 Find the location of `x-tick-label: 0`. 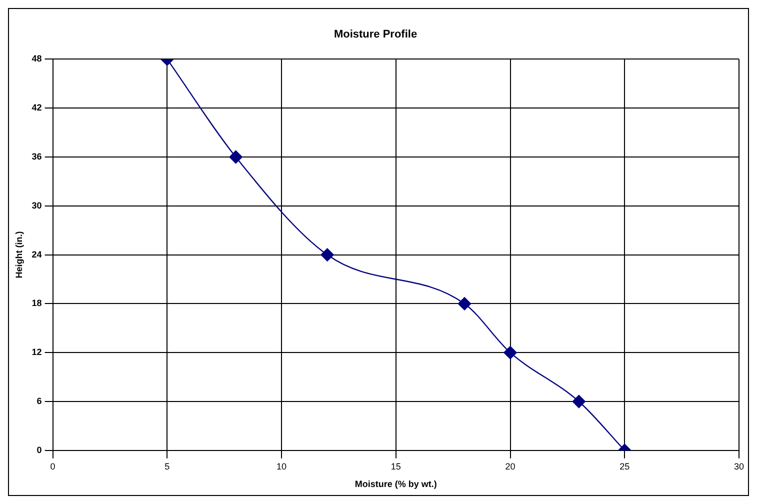

x-tick-label: 0 is located at coordinates (53, 466).